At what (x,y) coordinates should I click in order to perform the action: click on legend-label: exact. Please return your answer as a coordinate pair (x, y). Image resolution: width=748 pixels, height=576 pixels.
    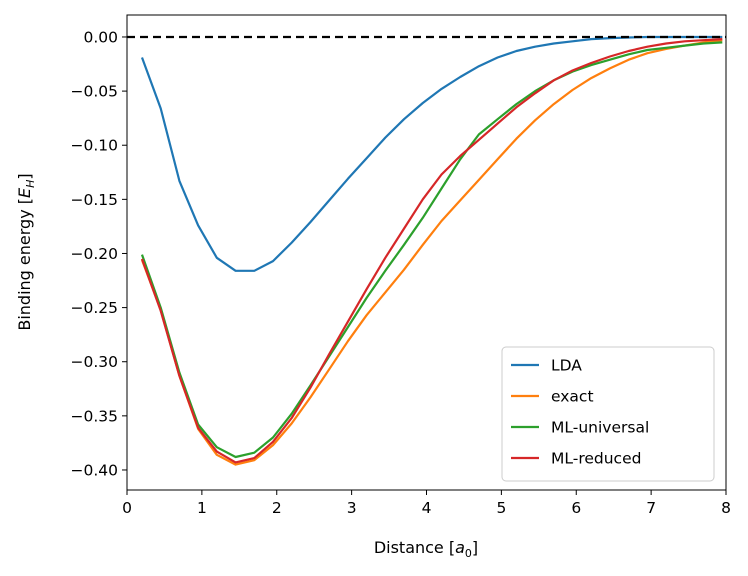
    Looking at the image, I should click on (572, 397).